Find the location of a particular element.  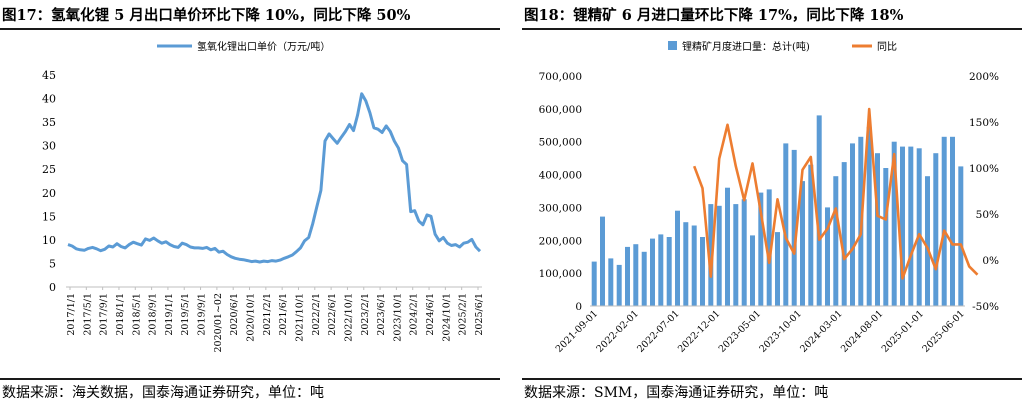

x-tick-label: 2024-08-01 is located at coordinates (862, 331).